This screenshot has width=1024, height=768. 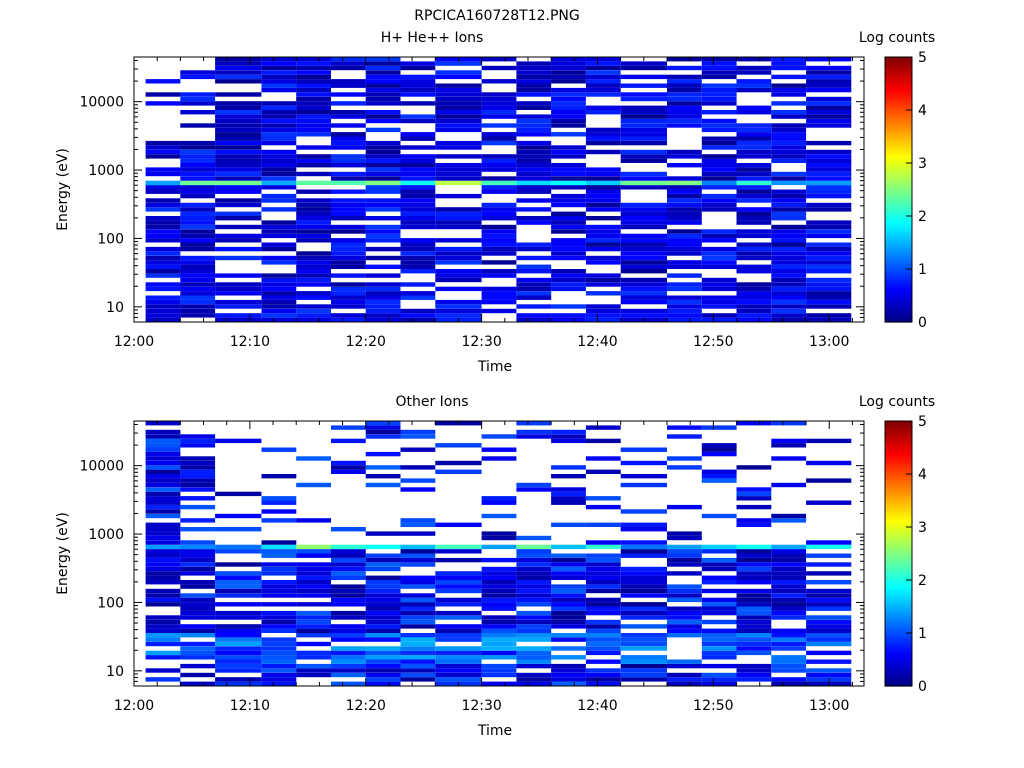 I want to click on x-tick-label: 12:10, so click(x=250, y=706).